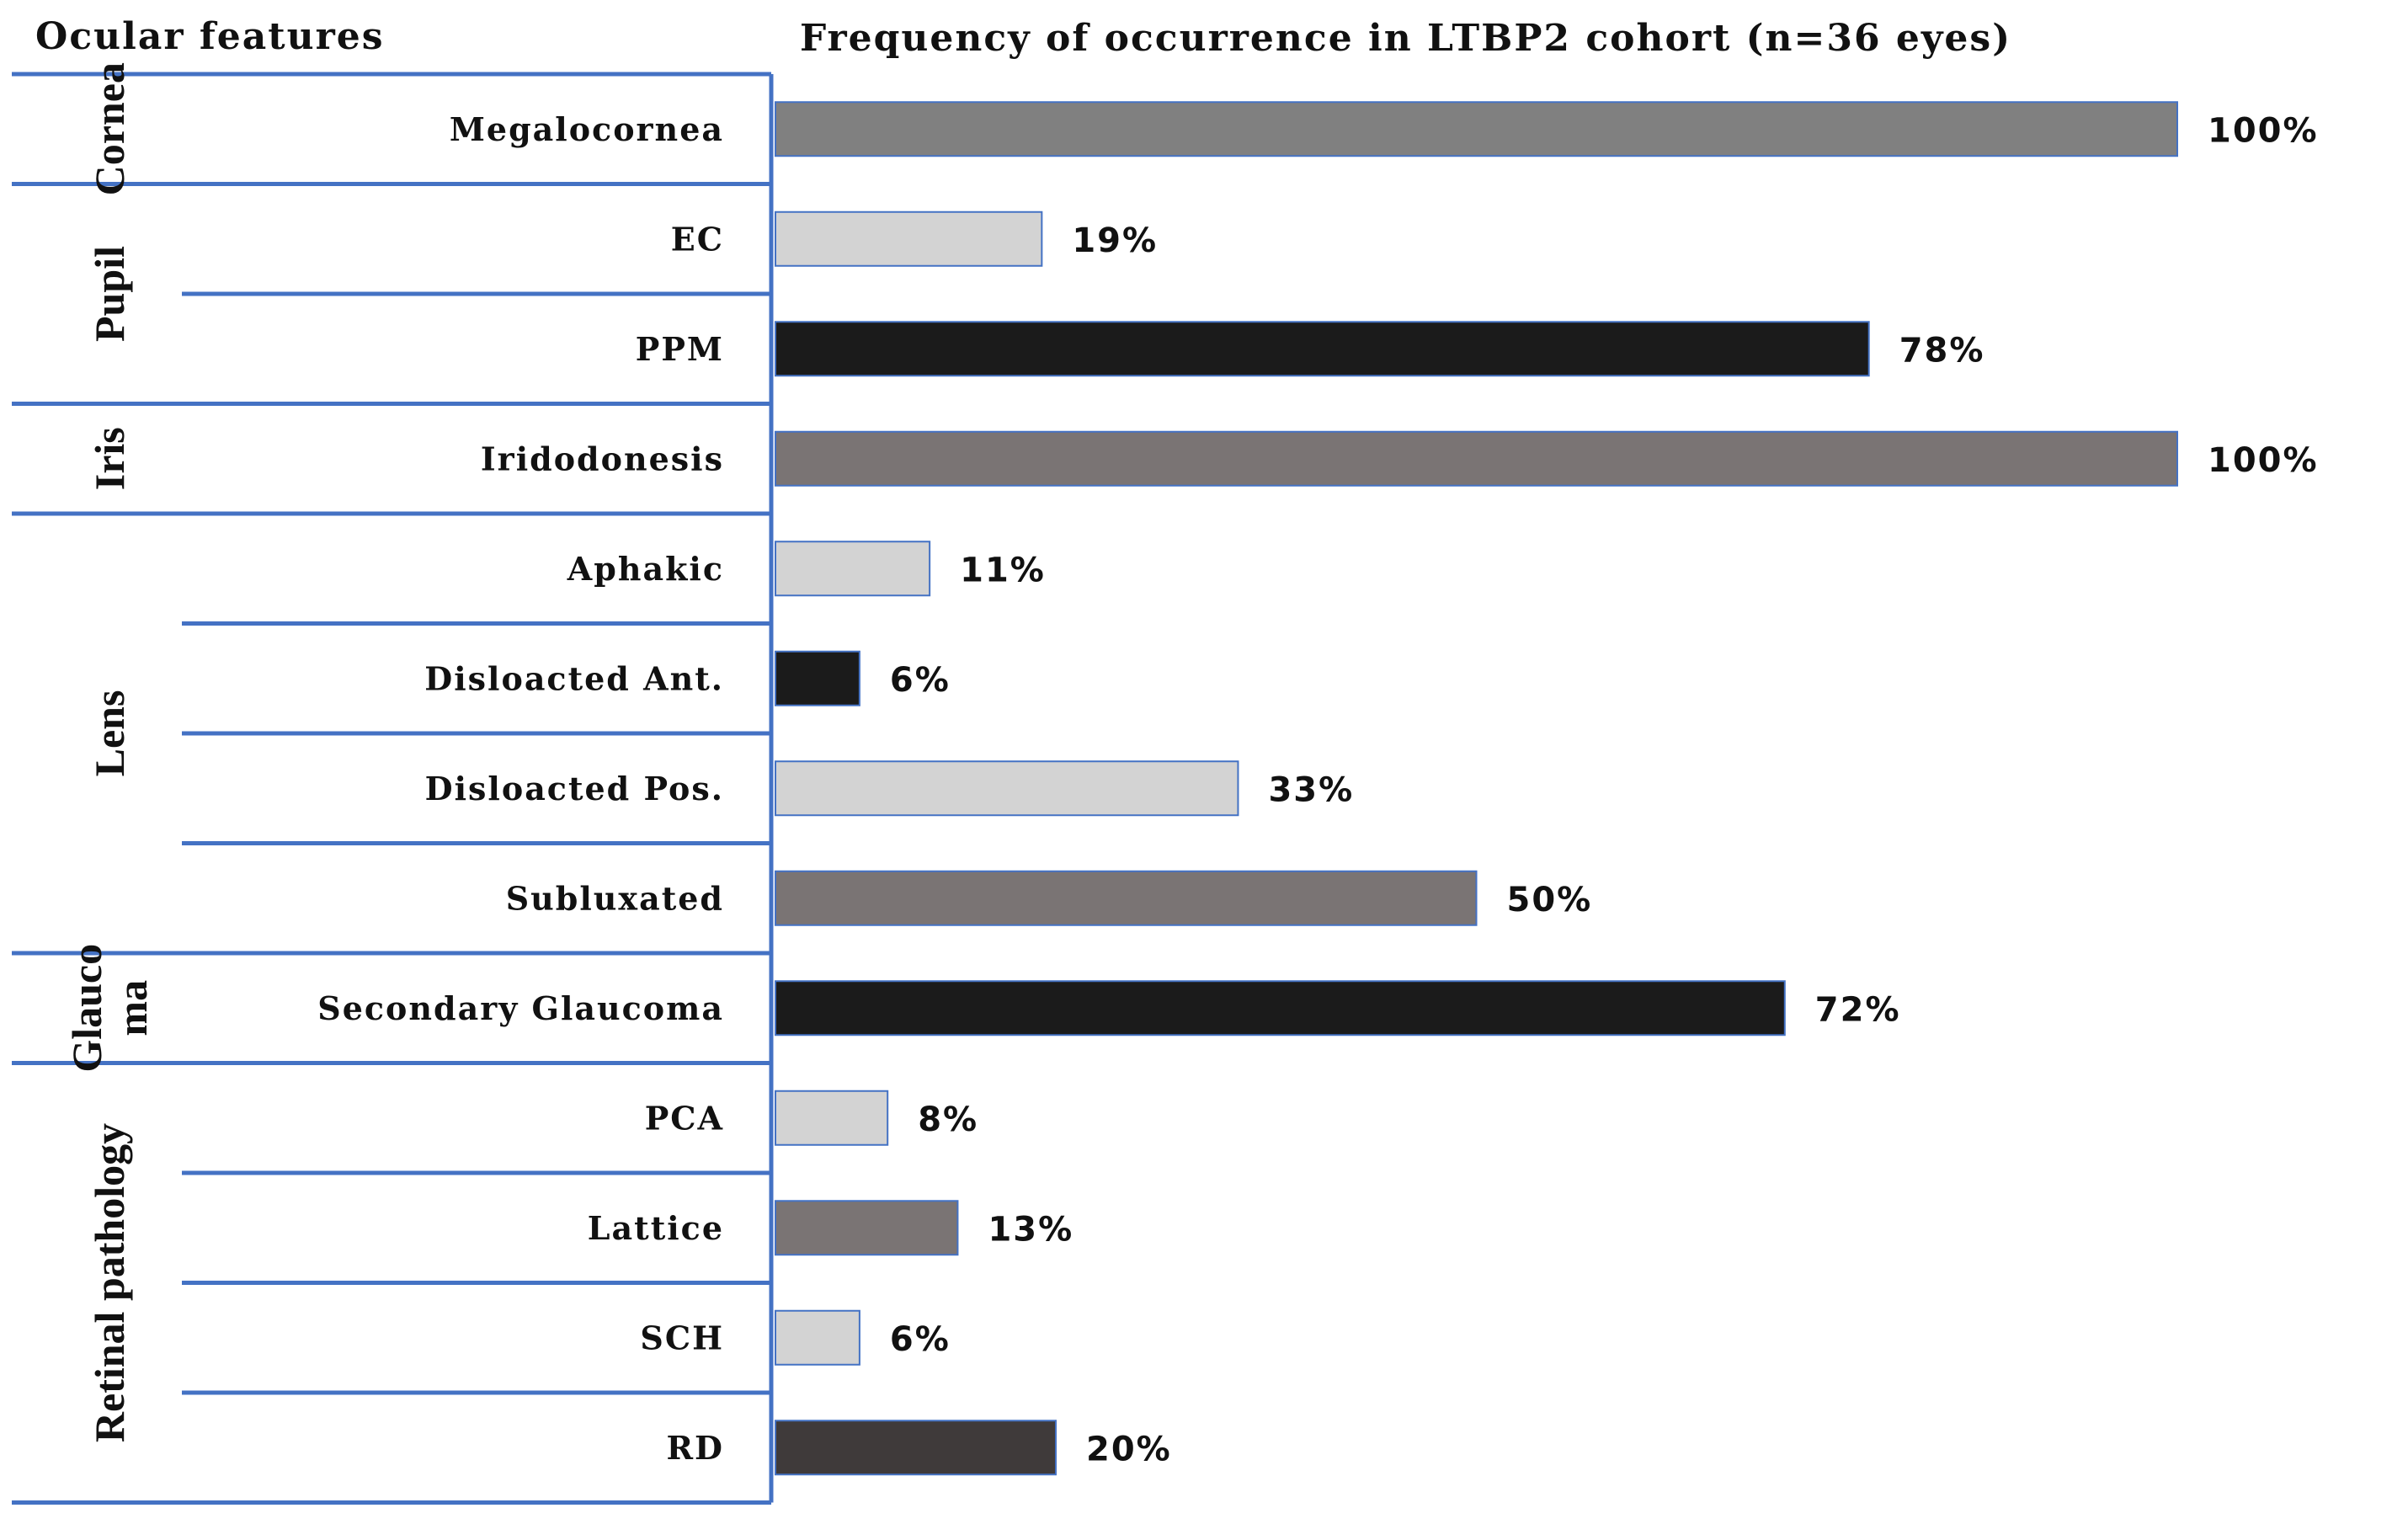 This screenshot has width=2408, height=1540. What do you see at coordinates (948, 1119) in the screenshot?
I see `value-label: 8%` at bounding box center [948, 1119].